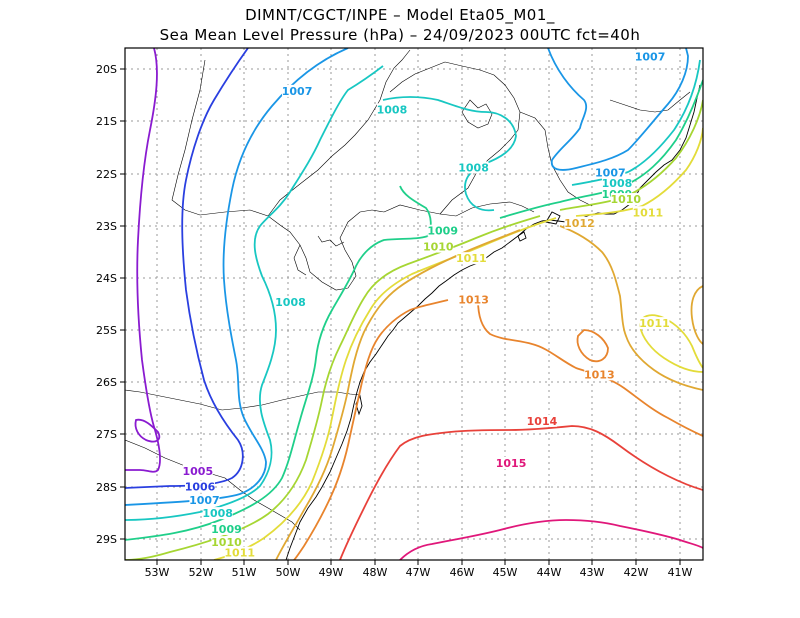 The image size is (800, 618). What do you see at coordinates (106, 278) in the screenshot?
I see `lat-label: 24S` at bounding box center [106, 278].